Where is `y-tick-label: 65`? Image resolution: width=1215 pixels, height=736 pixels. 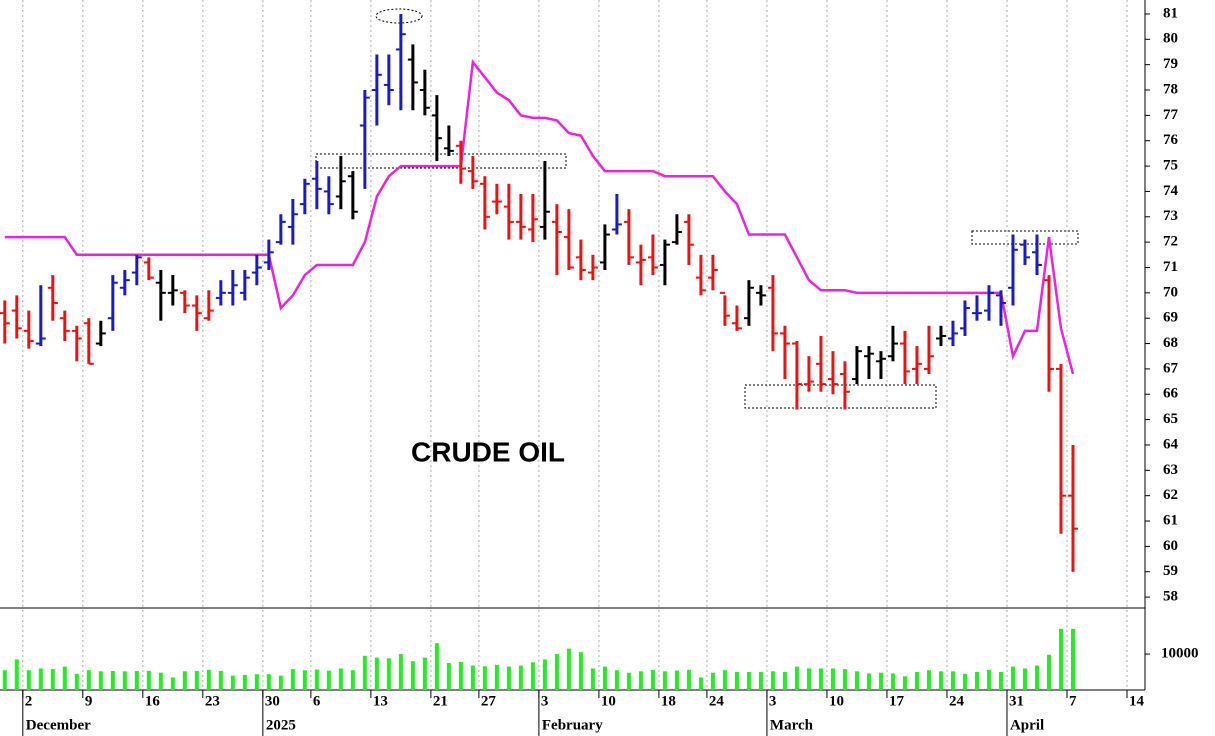
y-tick-label: 65 is located at coordinates (1170, 419).